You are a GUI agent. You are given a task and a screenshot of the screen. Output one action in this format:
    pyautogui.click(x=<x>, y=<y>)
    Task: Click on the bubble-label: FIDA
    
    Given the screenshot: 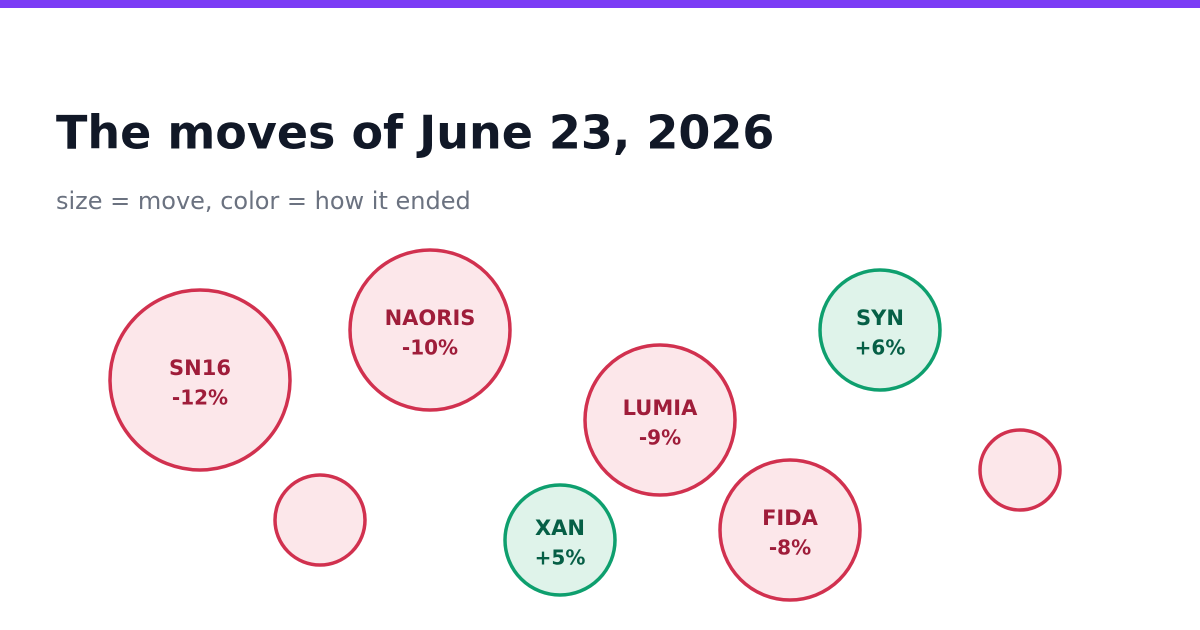 What is the action you would take?
    pyautogui.click(x=790, y=518)
    